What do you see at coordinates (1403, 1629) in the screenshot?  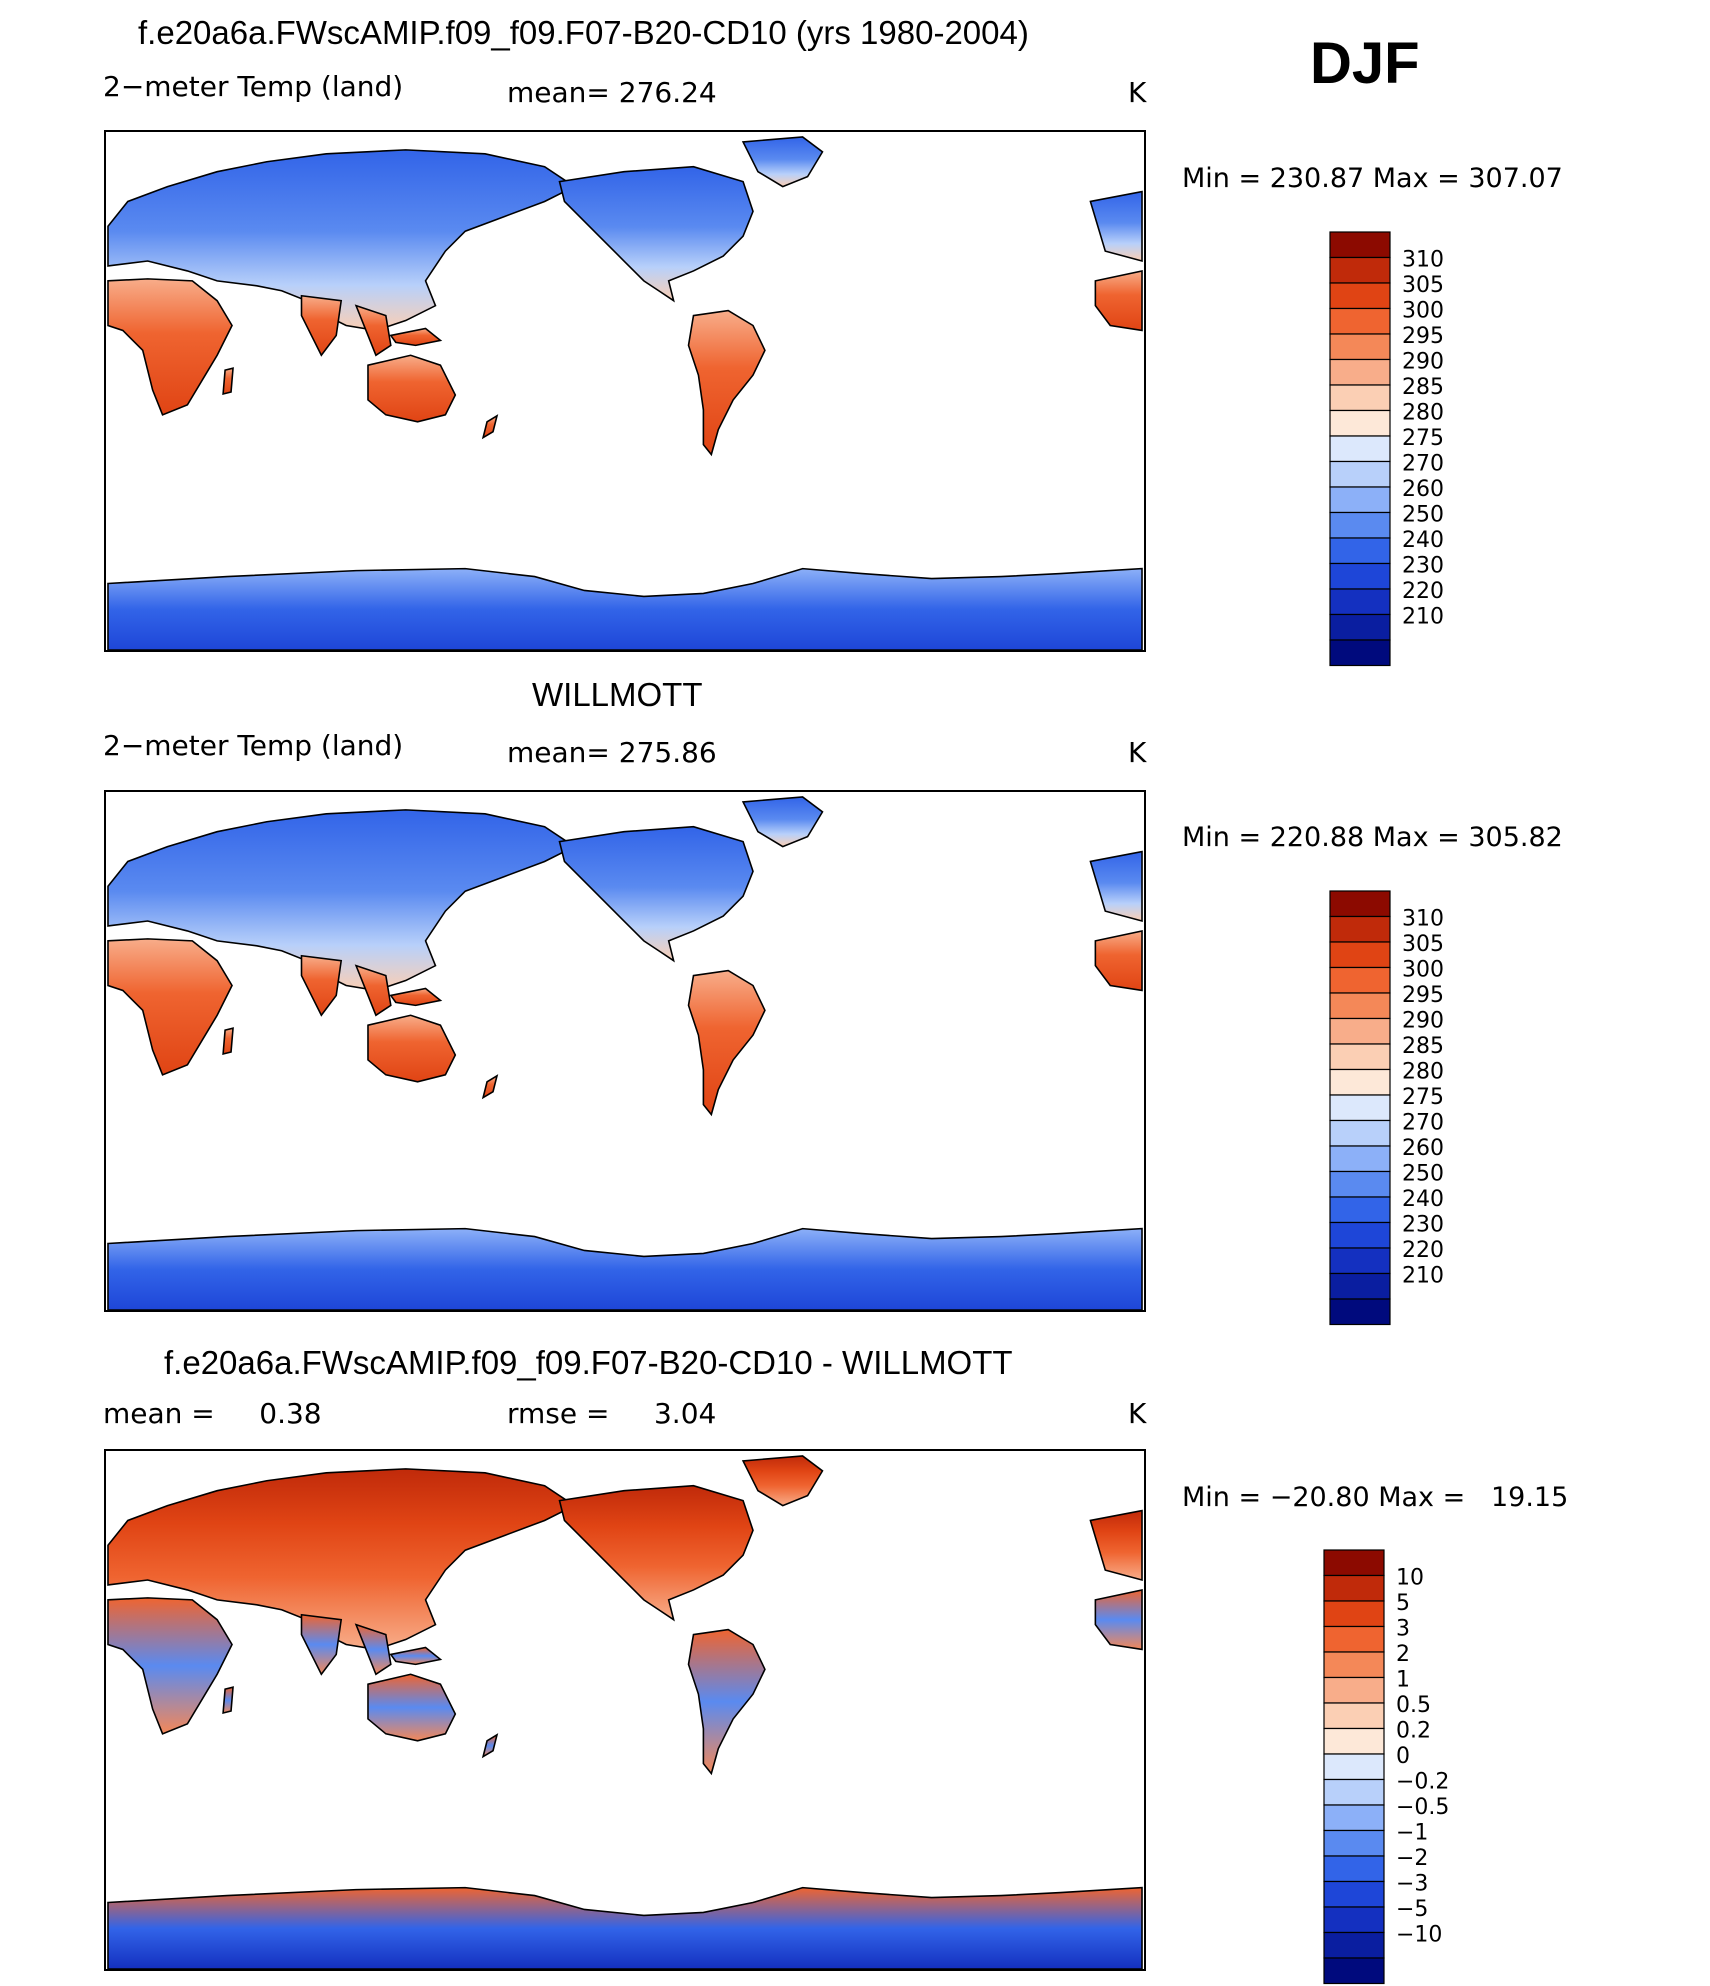 I see `colorbar-tick-label: 3` at bounding box center [1403, 1629].